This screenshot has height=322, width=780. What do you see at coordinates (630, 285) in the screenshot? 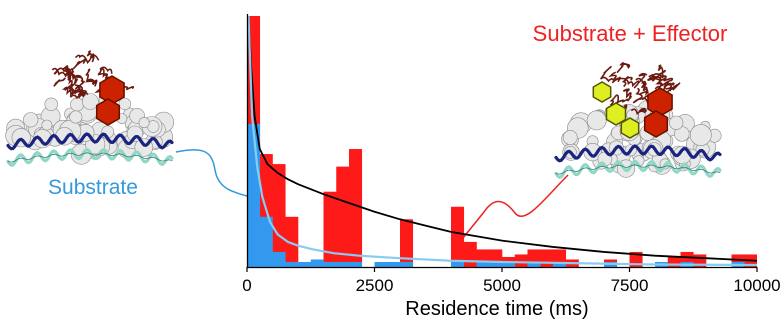
I see `x-tick-label-3: 7500` at bounding box center [630, 285].